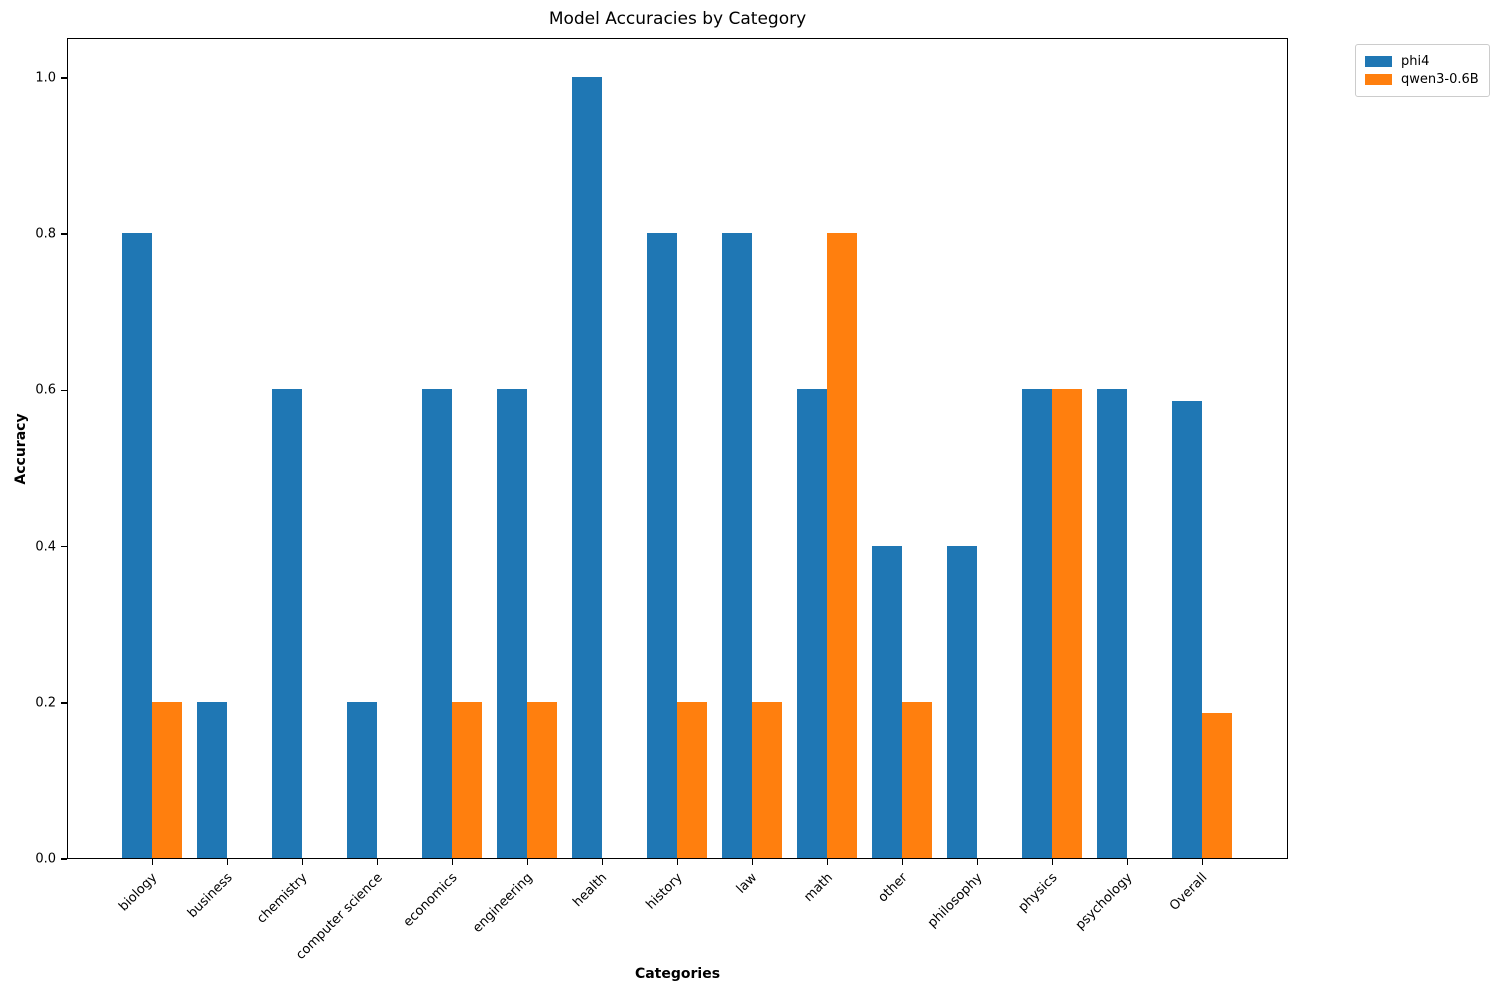 The image size is (1500, 1000). I want to click on bar-qwen3-0.6b-biology, so click(167, 779).